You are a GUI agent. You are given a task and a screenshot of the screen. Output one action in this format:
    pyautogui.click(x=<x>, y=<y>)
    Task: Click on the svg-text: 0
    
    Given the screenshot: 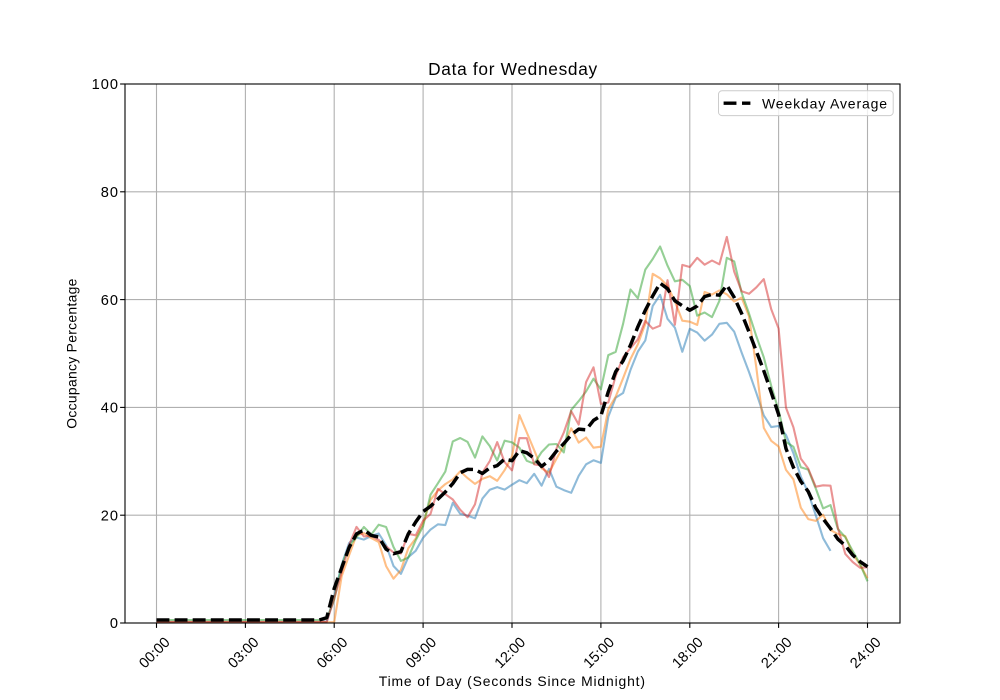 What is the action you would take?
    pyautogui.click(x=114, y=624)
    